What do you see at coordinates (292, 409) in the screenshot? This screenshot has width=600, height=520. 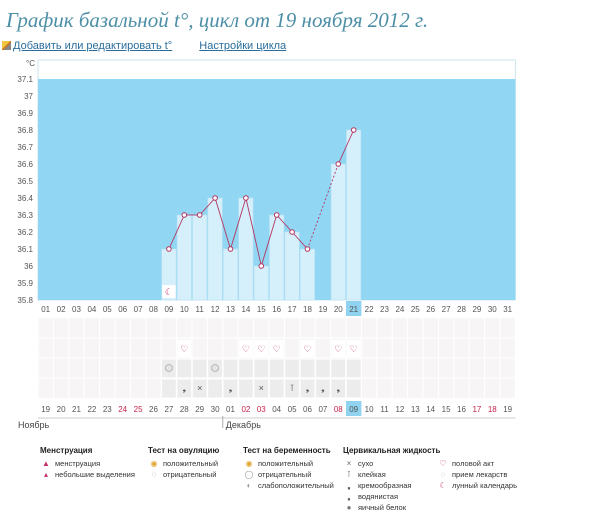 I see `calendar-date-label: 05` at bounding box center [292, 409].